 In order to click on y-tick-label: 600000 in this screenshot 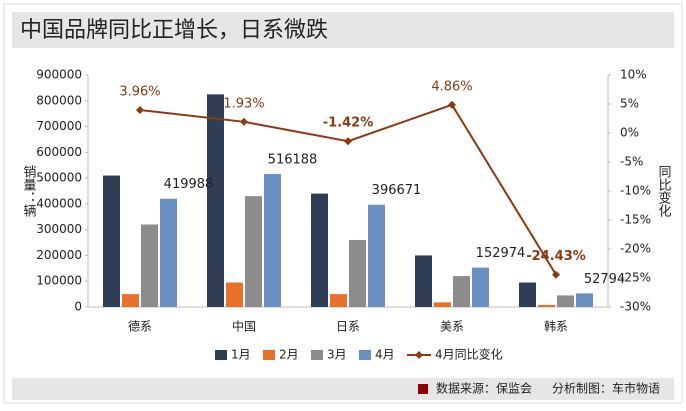, I will do `click(59, 152)`.